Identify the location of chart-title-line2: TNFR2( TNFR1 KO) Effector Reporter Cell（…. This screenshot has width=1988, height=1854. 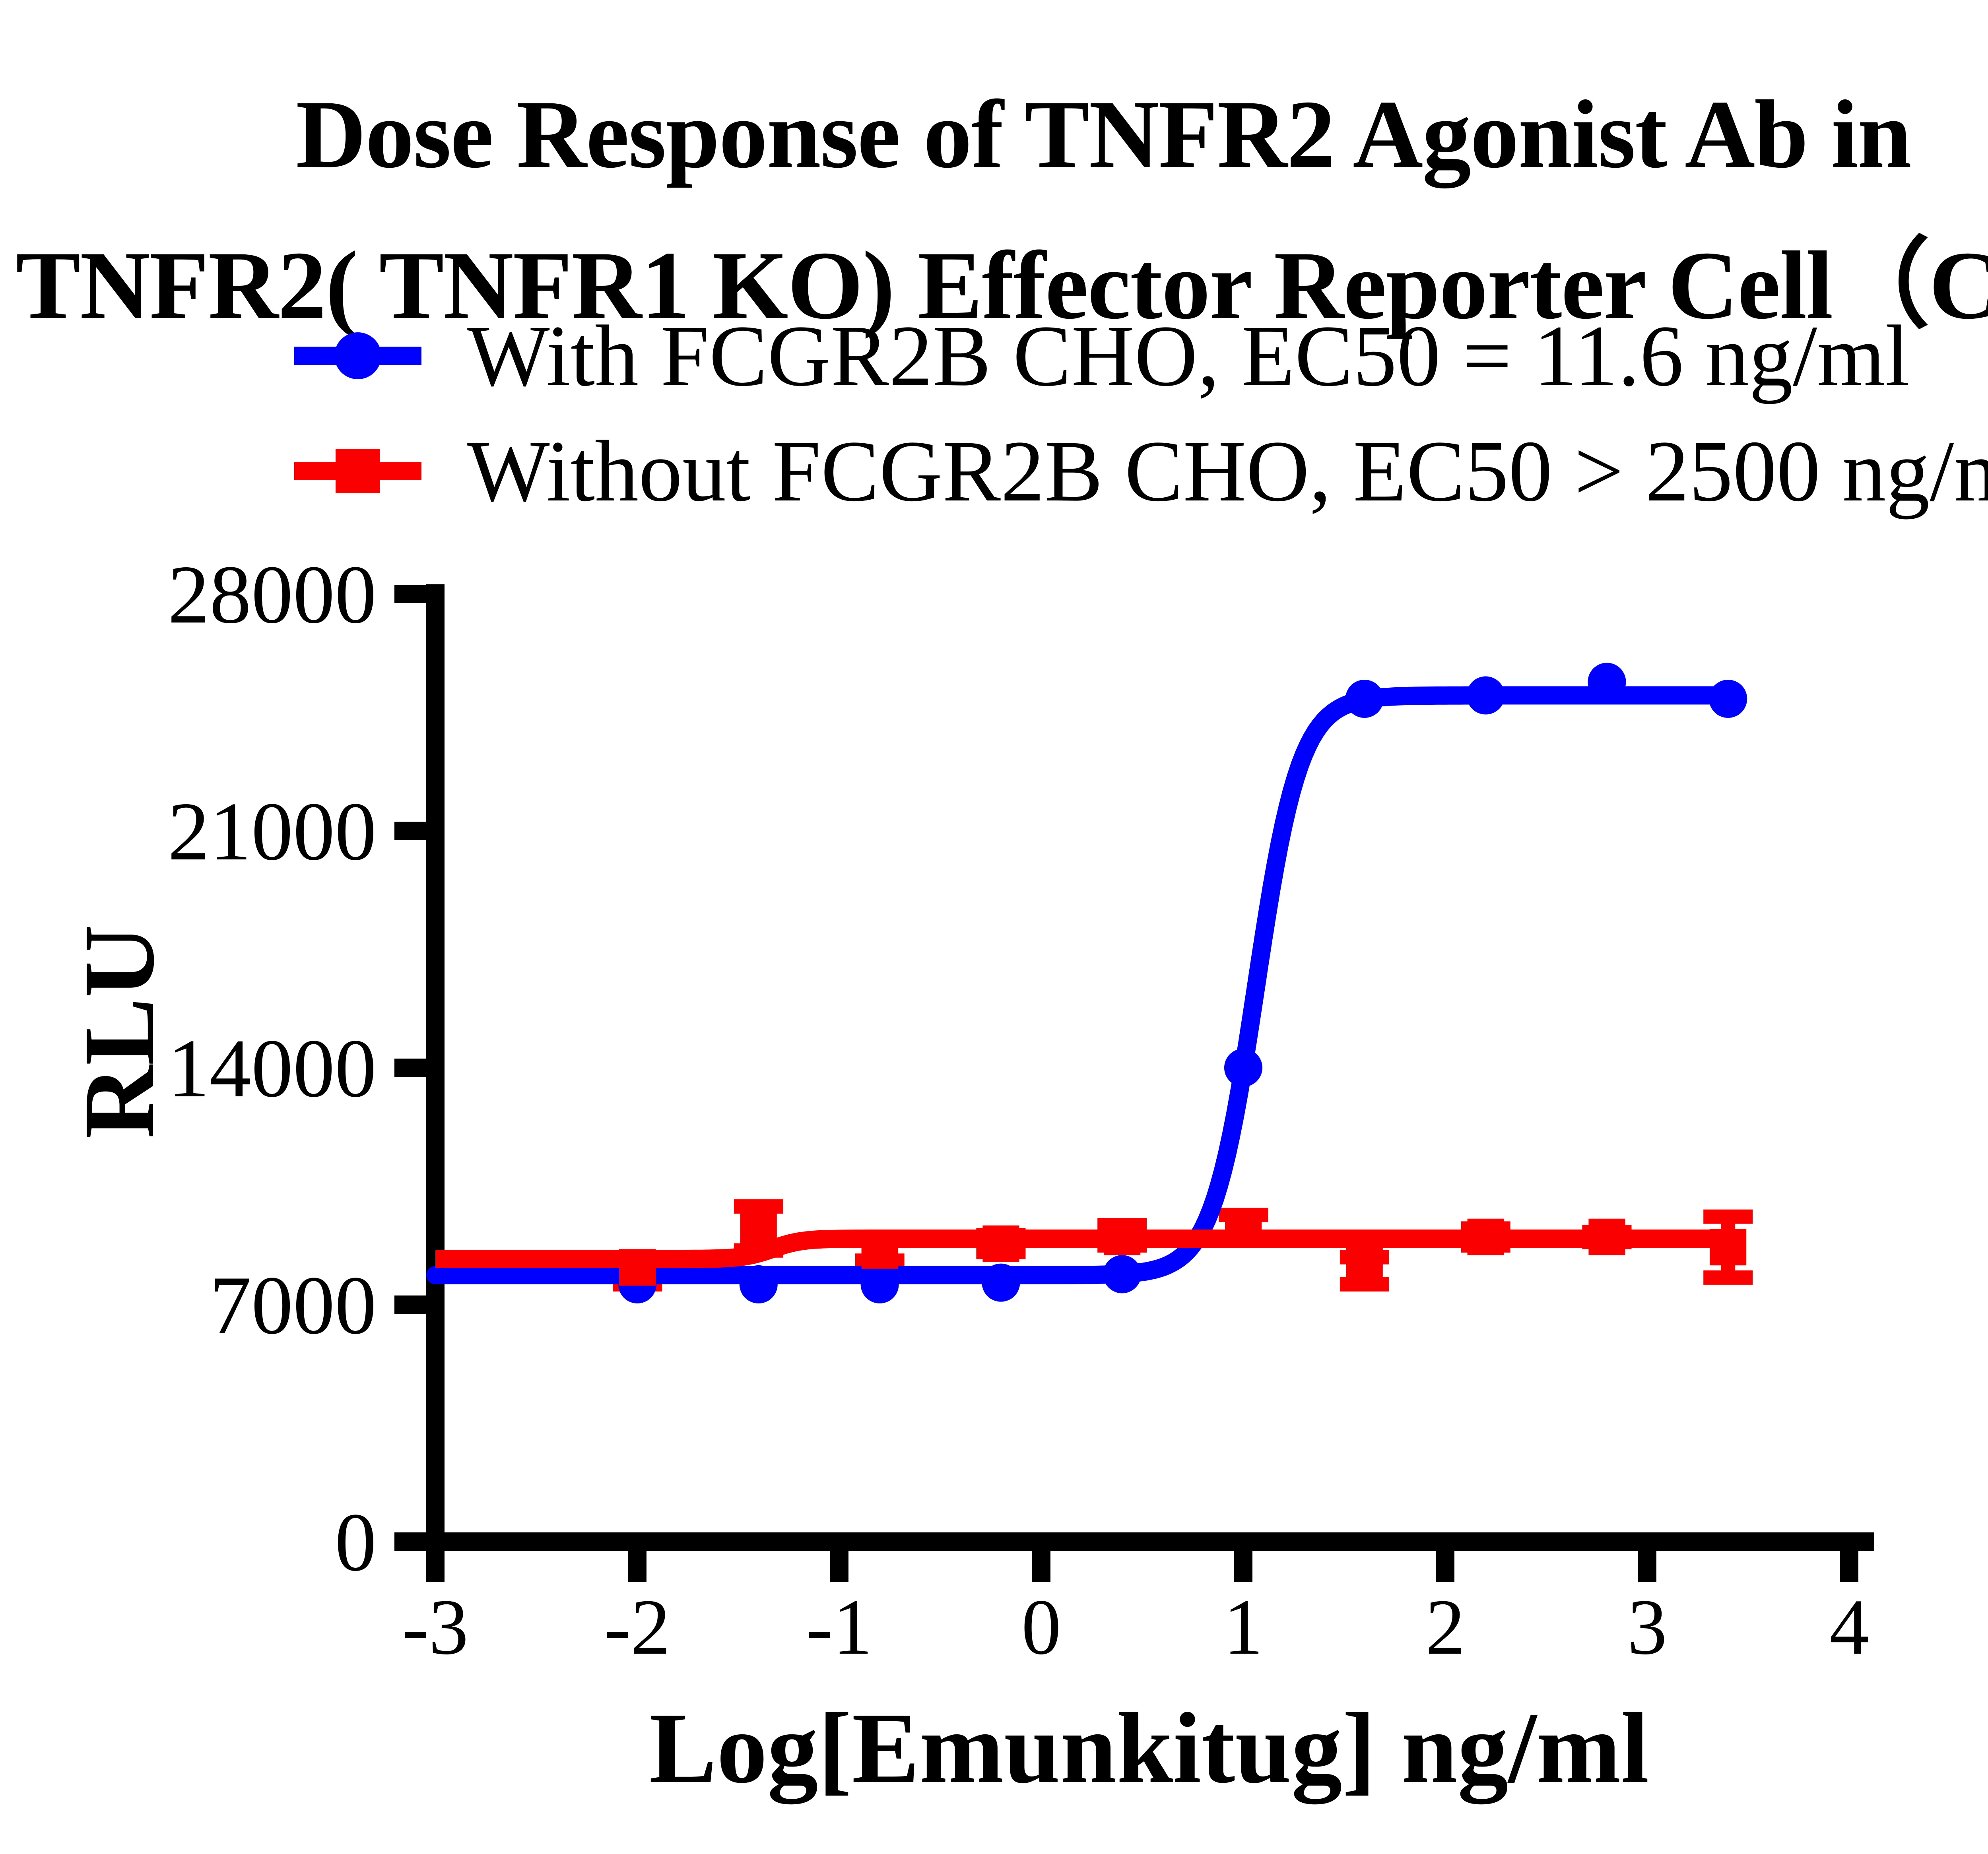
(1002, 285).